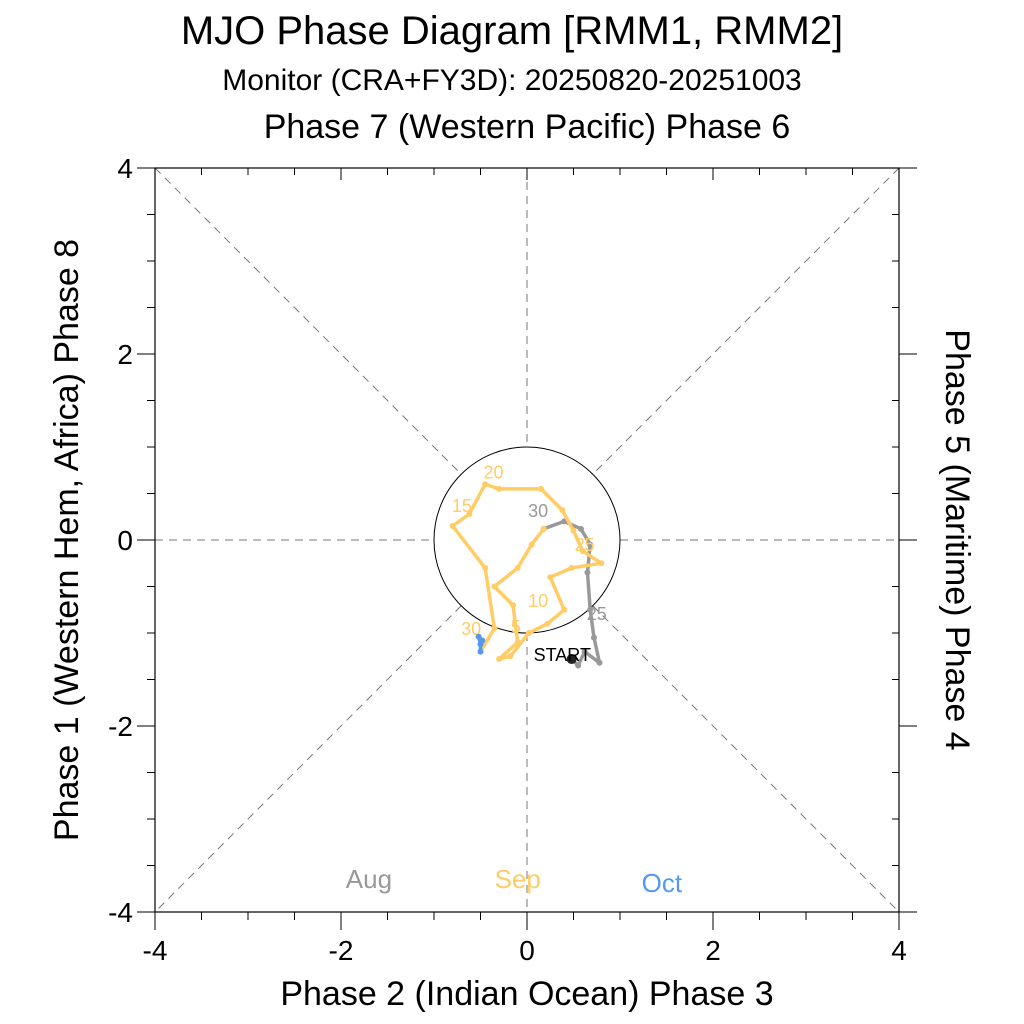 Image resolution: width=1024 pixels, height=1024 pixels. Describe the element at coordinates (125, 354) in the screenshot. I see `y-tick-label: 2` at that location.